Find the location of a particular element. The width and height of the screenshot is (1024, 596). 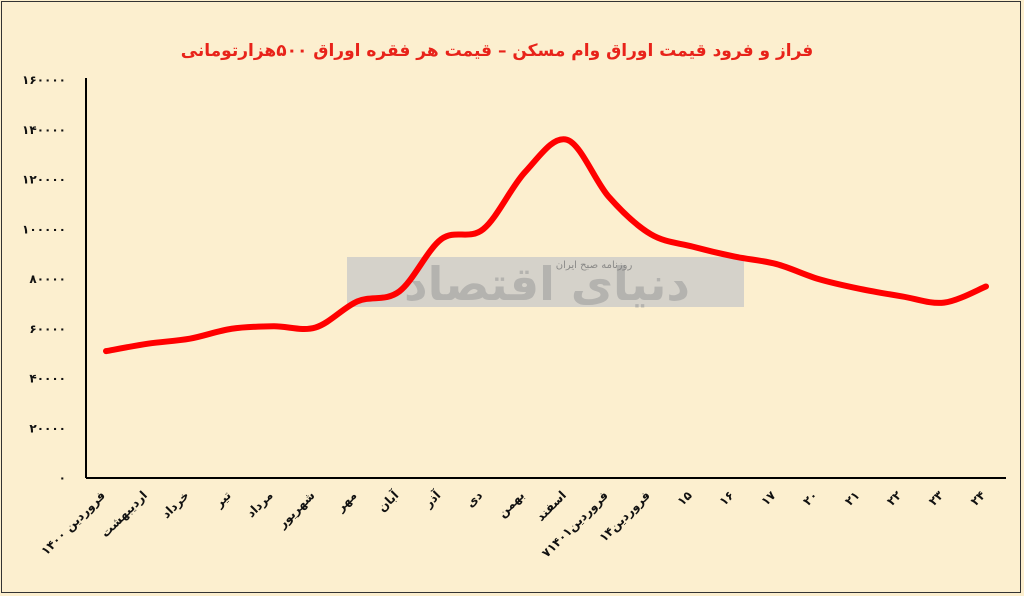

x-tick-label: ۱۶ is located at coordinates (726, 498).